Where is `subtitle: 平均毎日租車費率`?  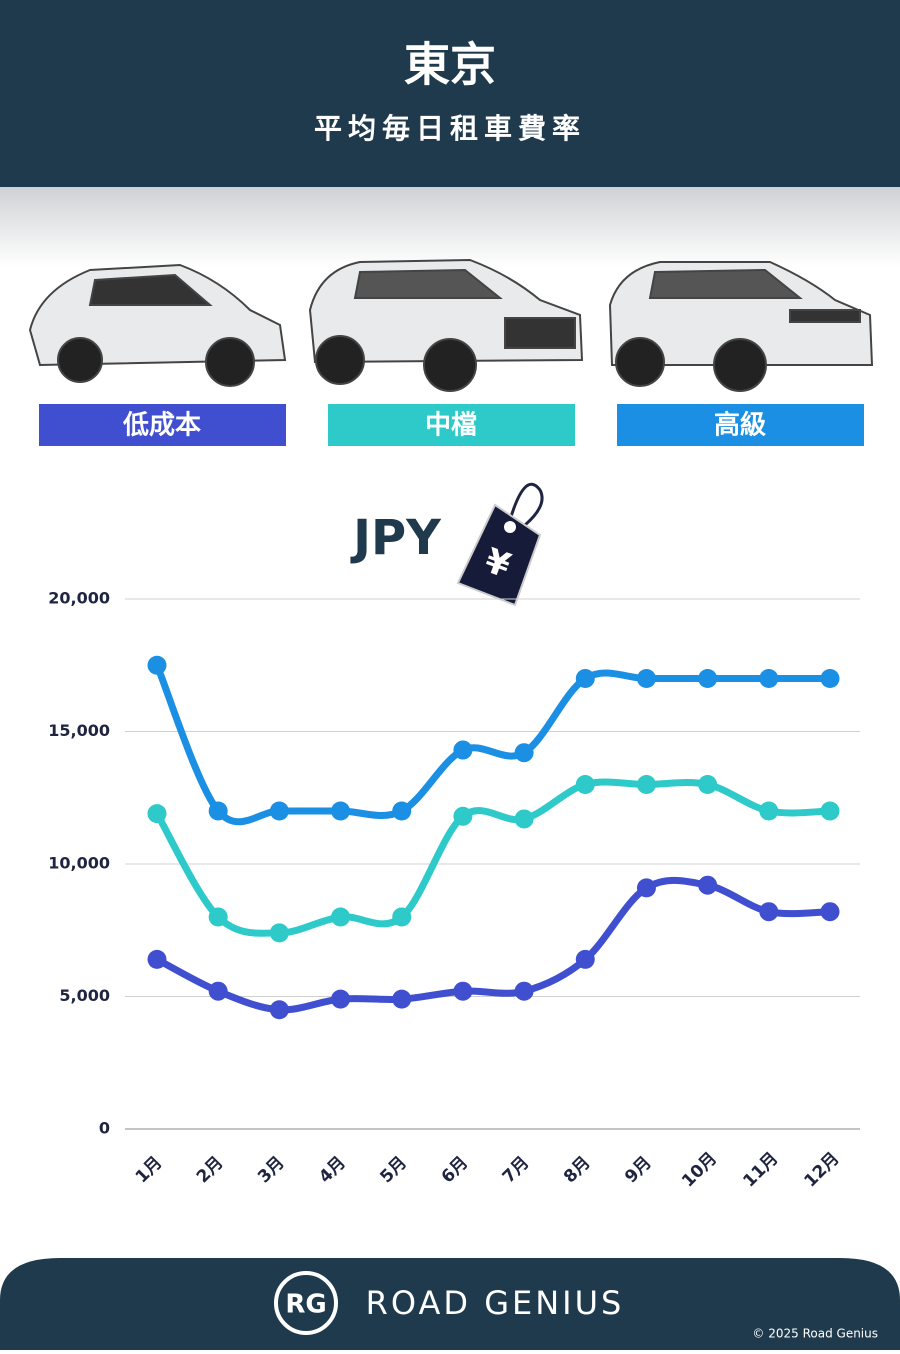
subtitle: 平均毎日租車費率 is located at coordinates (450, 128).